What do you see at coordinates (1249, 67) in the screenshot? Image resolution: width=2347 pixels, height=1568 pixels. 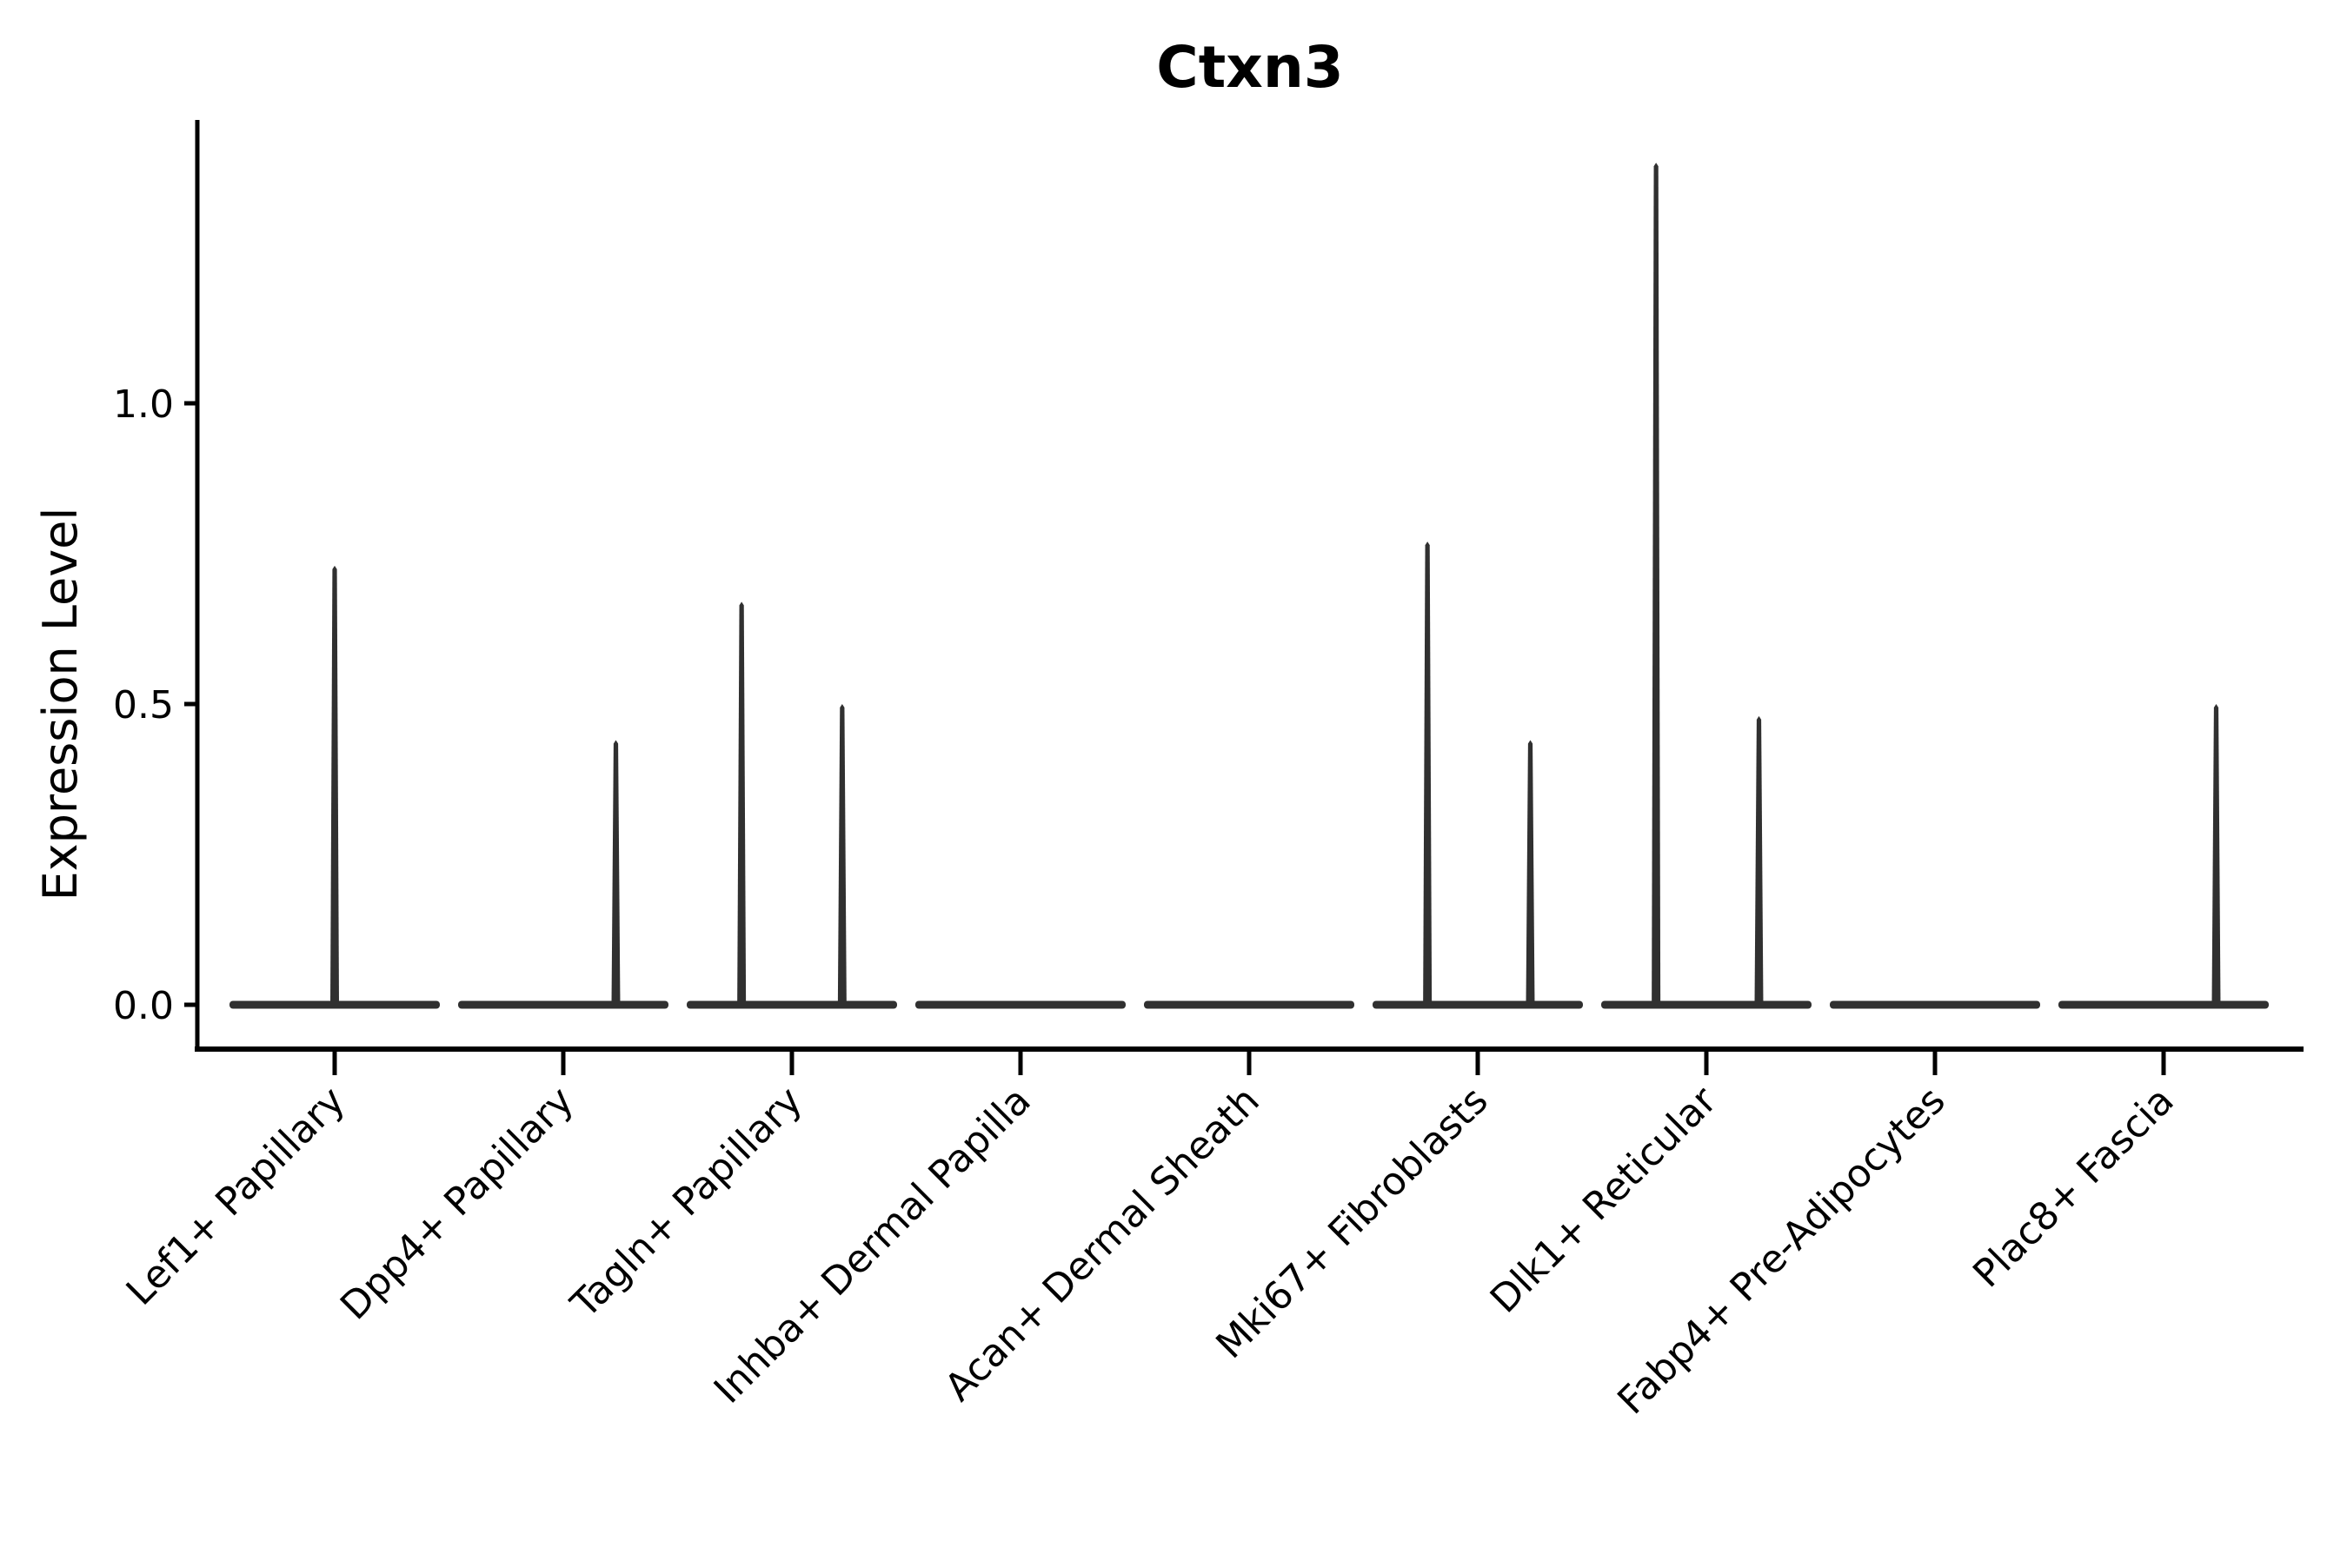 I see `chart-title: Ctxn3` at bounding box center [1249, 67].